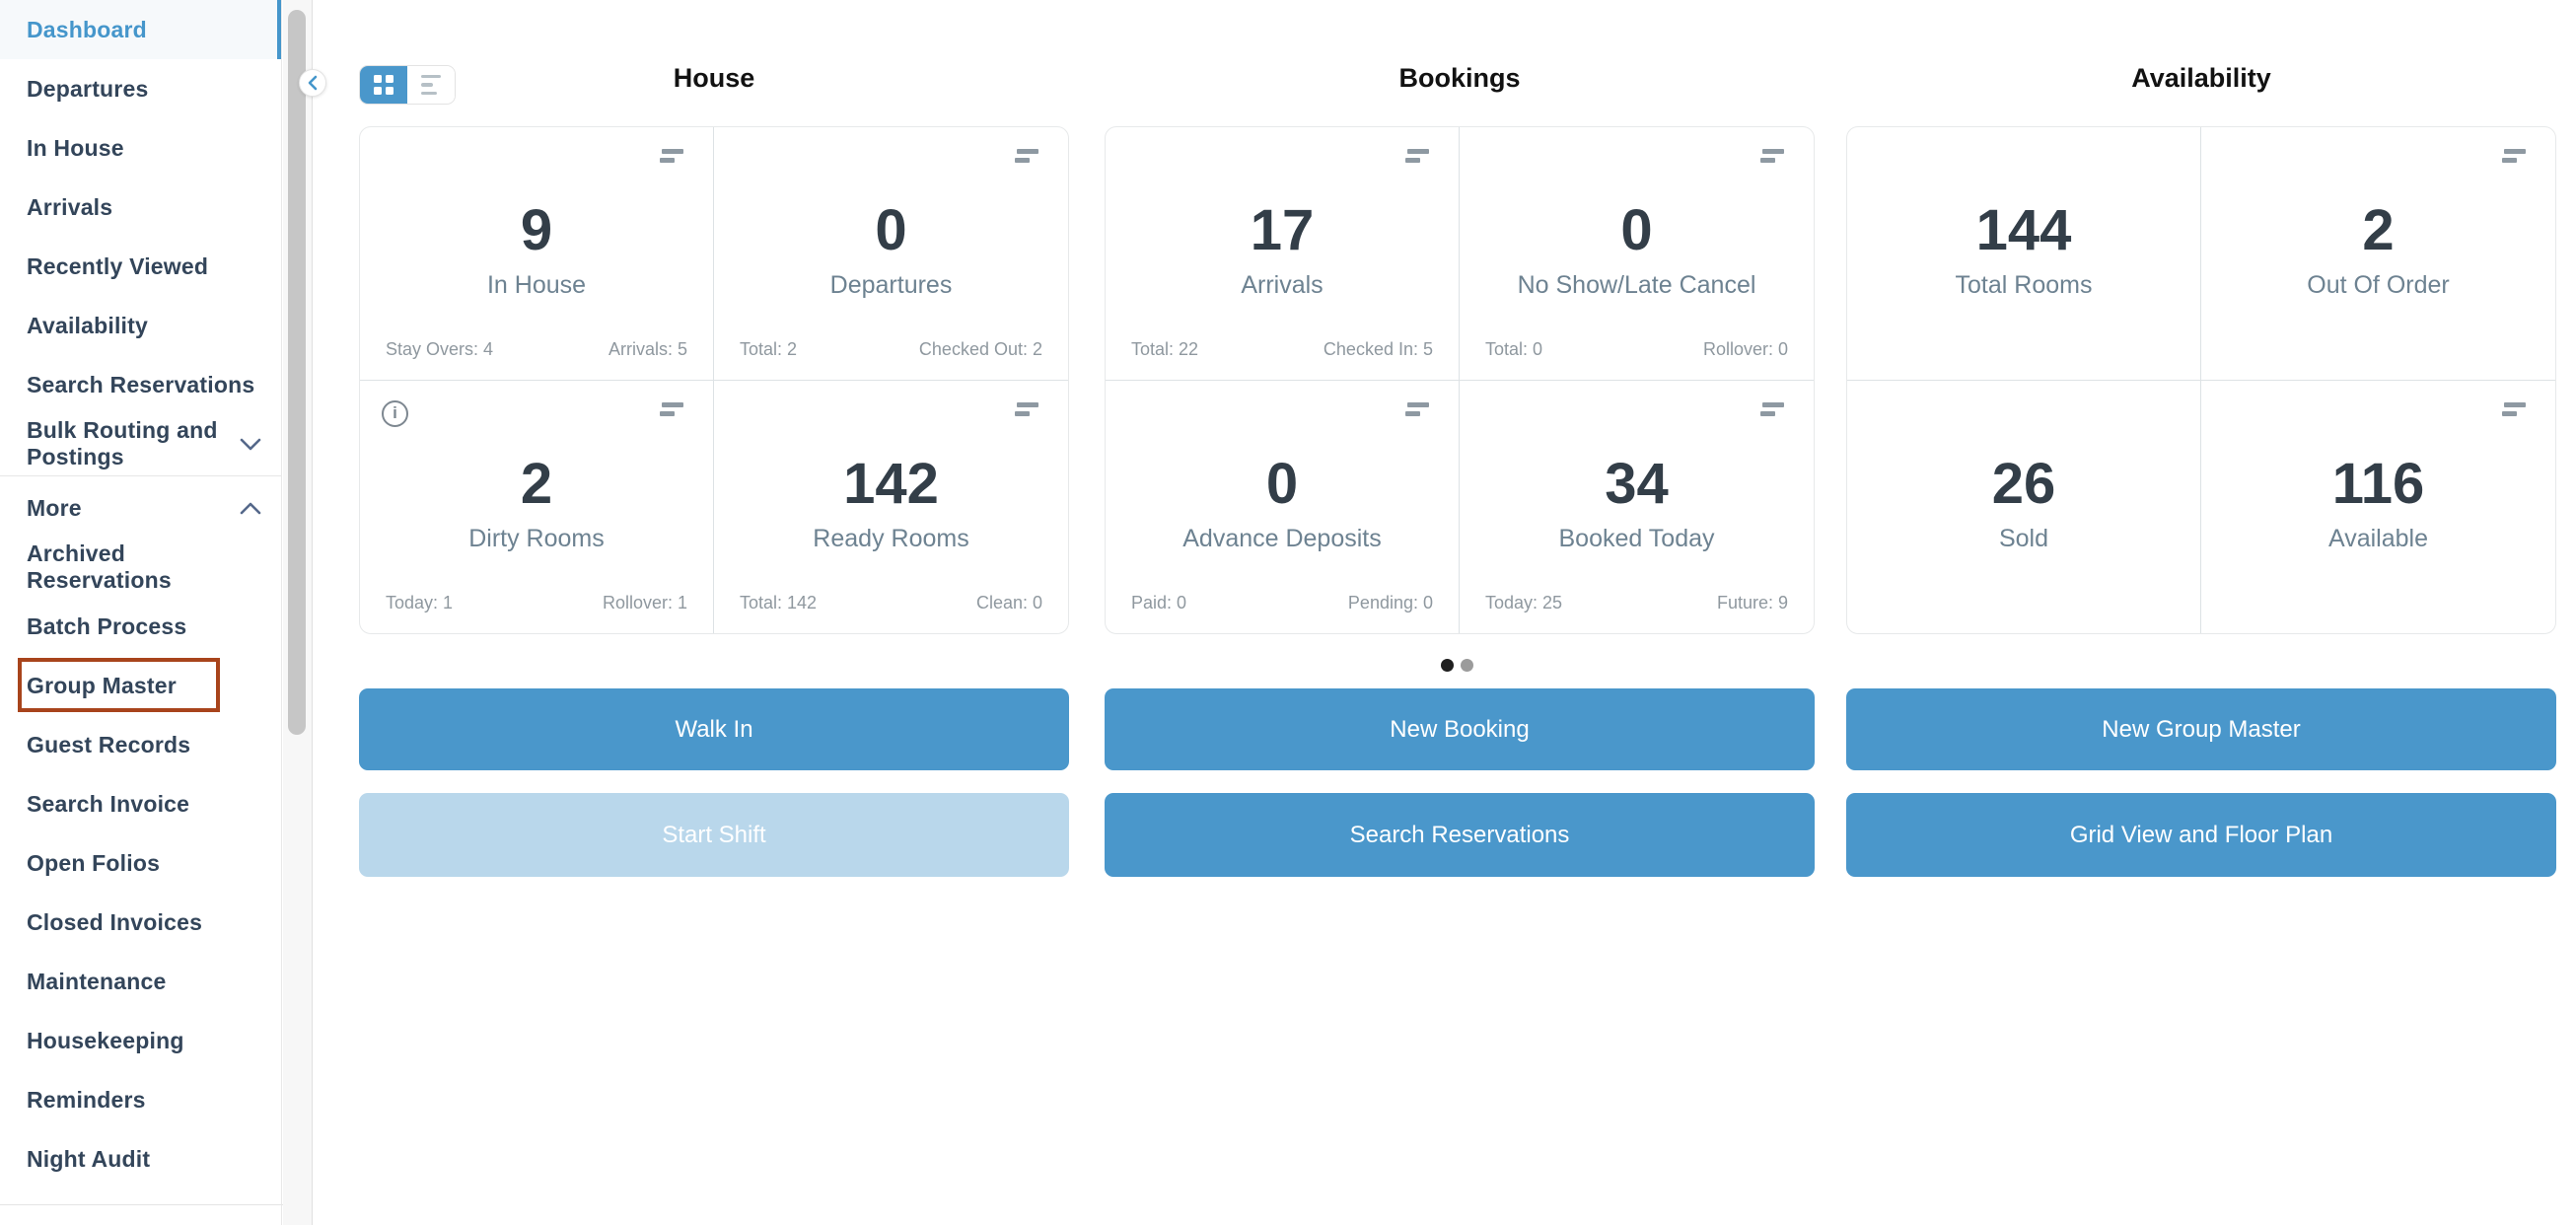 The width and height of the screenshot is (2576, 1225). Describe the element at coordinates (141, 325) in the screenshot. I see `sidebar-item-availability: Availability` at that location.